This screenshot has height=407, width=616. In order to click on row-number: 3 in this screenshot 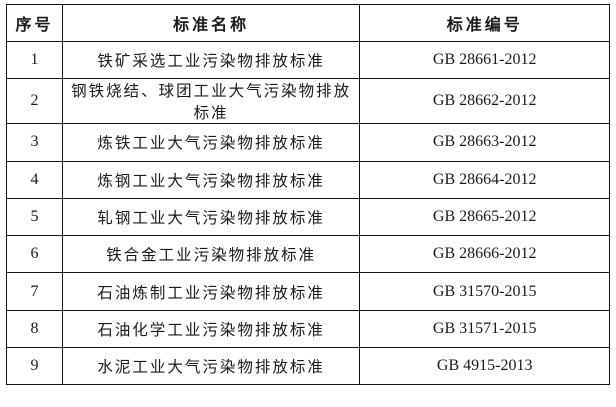, I will do `click(34, 142)`.